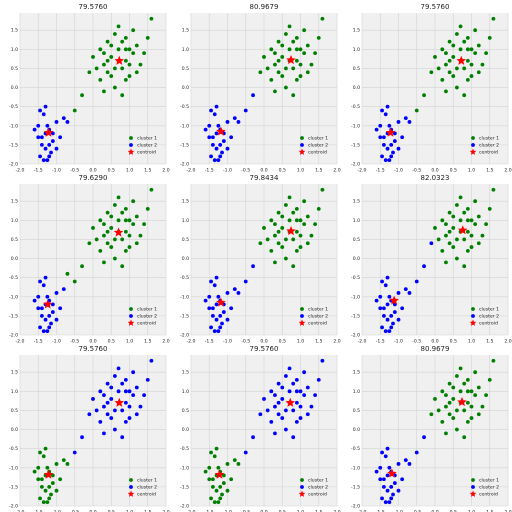 This screenshot has width=512, height=512. I want to click on chart-title: 82.0323, so click(435, 178).